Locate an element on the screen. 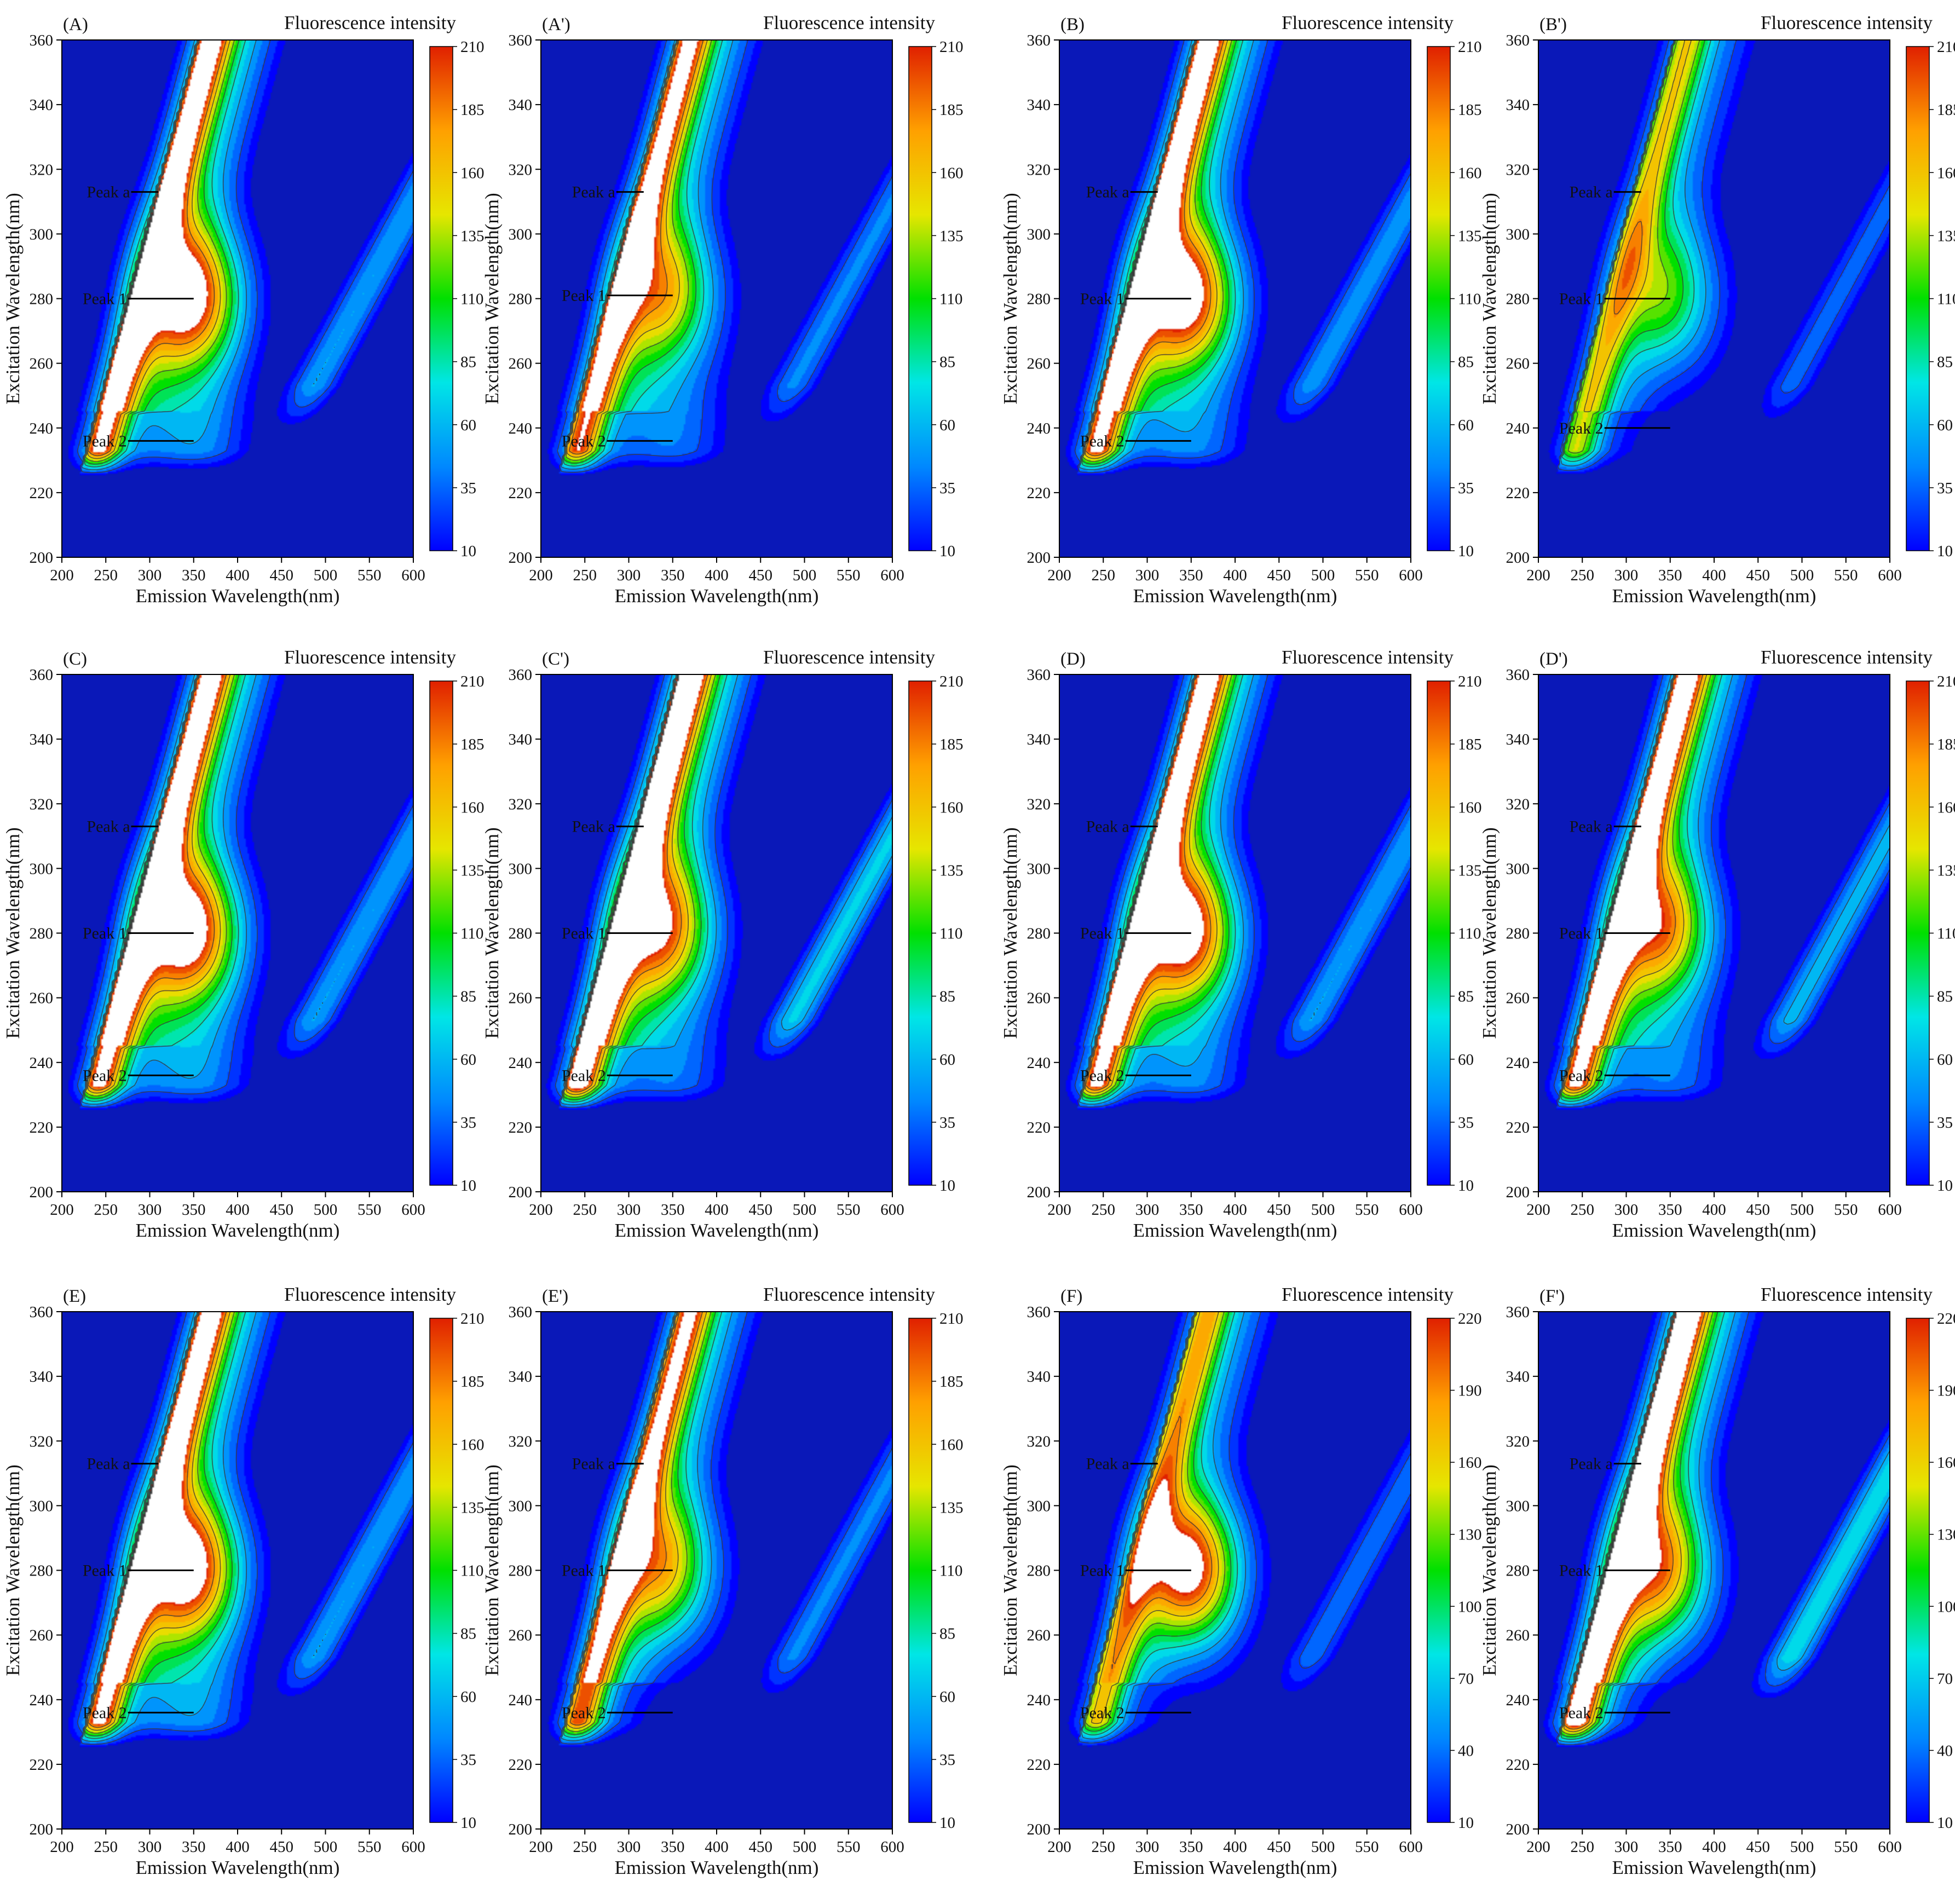 Image resolution: width=1955 pixels, height=1904 pixels. x-tick-label: 450 is located at coordinates (1758, 1210).